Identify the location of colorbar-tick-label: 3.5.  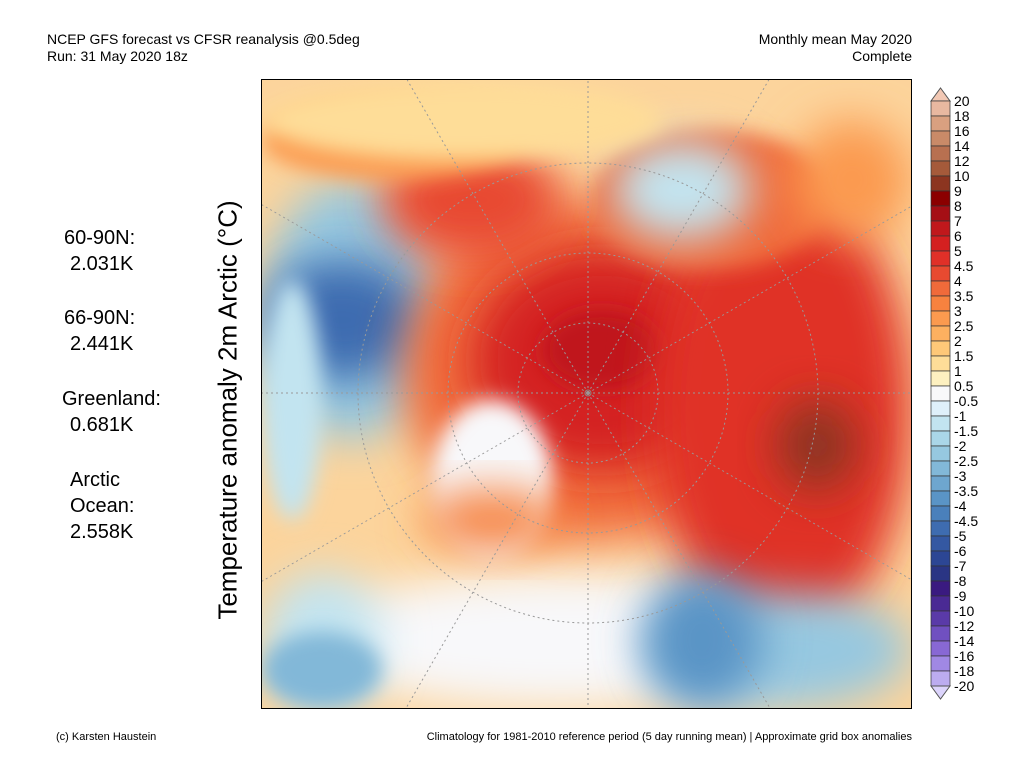
(964, 296).